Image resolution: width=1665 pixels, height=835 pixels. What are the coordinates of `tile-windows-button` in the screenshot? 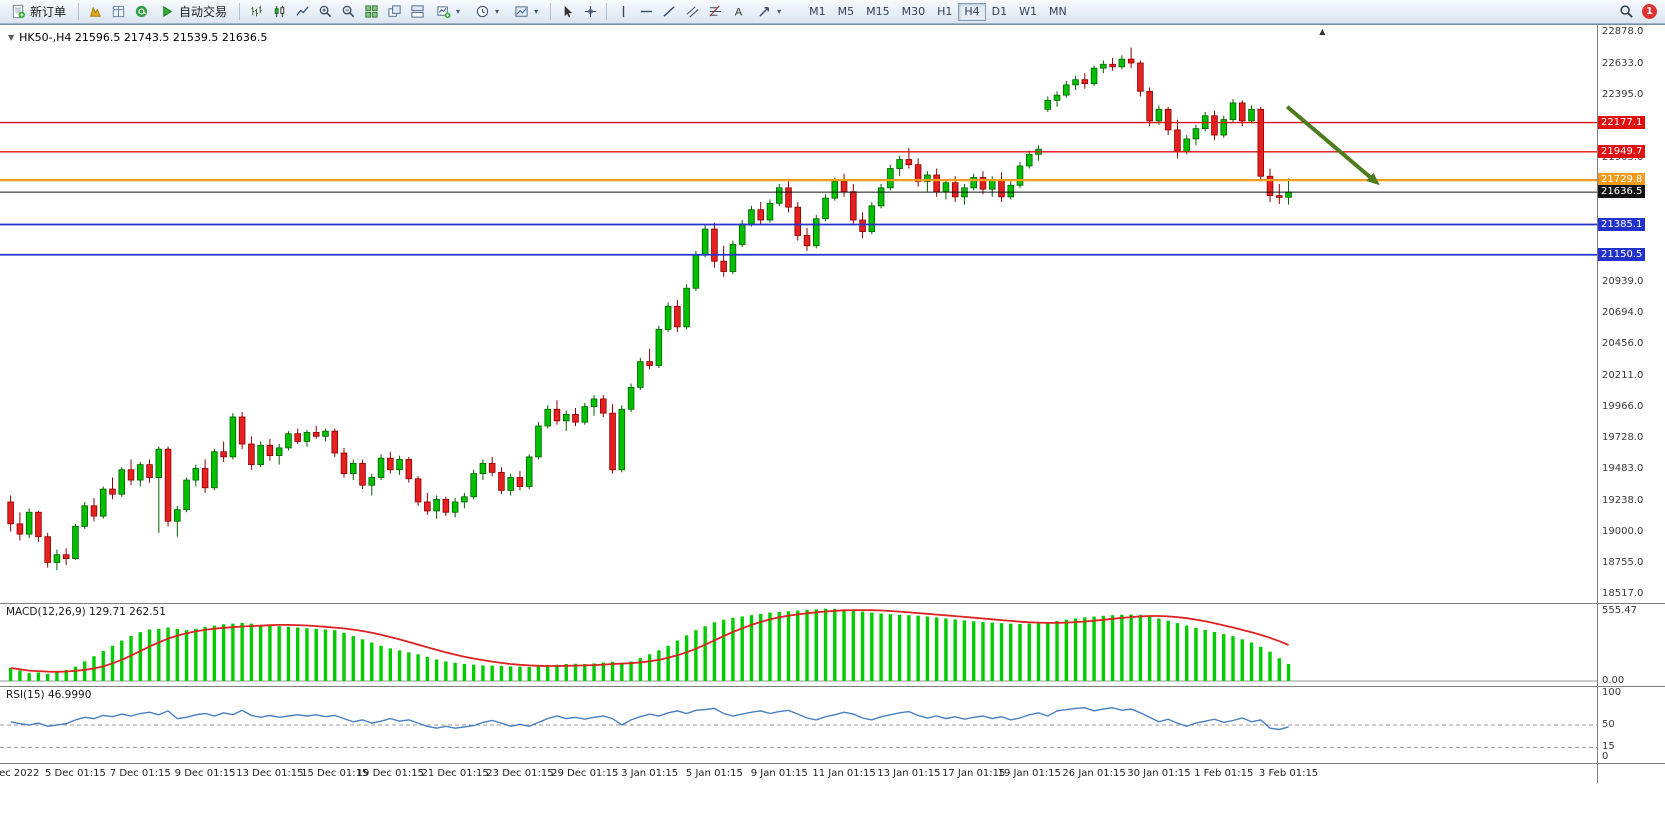 It's located at (371, 12).